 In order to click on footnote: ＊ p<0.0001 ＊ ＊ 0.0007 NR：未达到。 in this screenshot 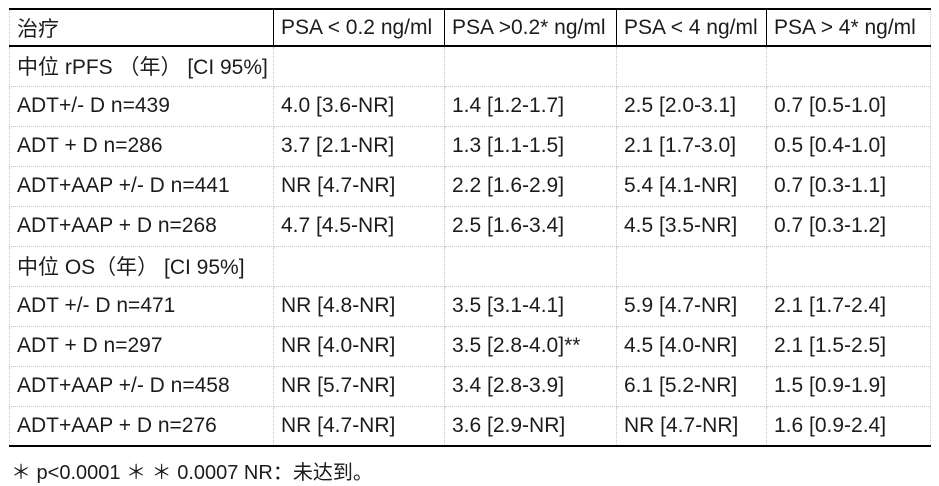, I will do `click(192, 473)`.